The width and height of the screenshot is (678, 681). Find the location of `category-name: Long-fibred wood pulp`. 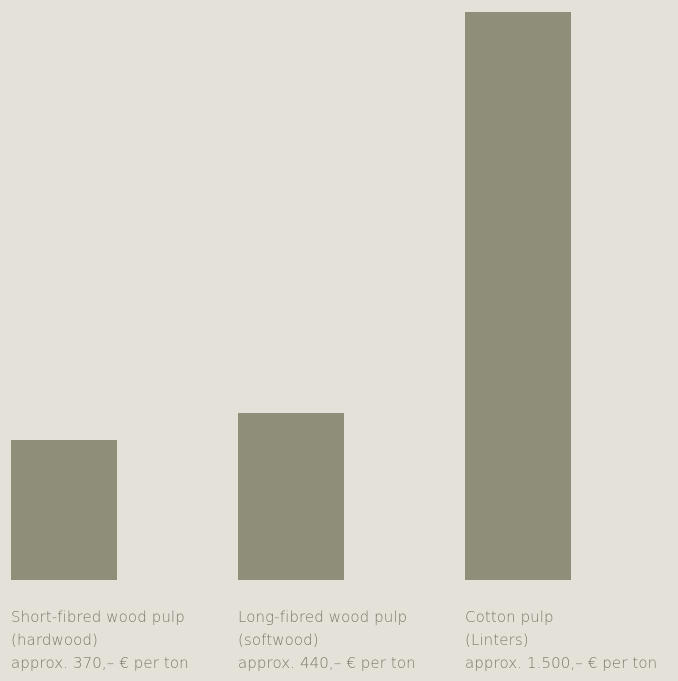

category-name: Long-fibred wood pulp is located at coordinates (323, 617).